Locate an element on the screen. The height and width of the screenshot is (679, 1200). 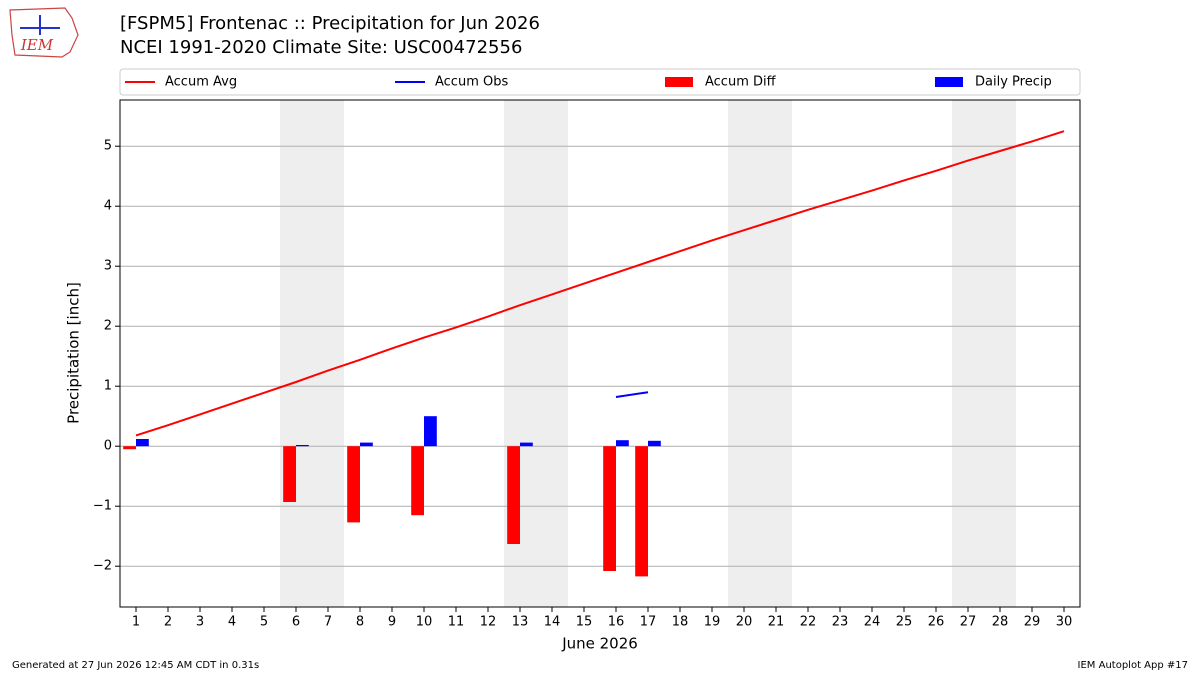
x-tick-label: 18 is located at coordinates (680, 622).